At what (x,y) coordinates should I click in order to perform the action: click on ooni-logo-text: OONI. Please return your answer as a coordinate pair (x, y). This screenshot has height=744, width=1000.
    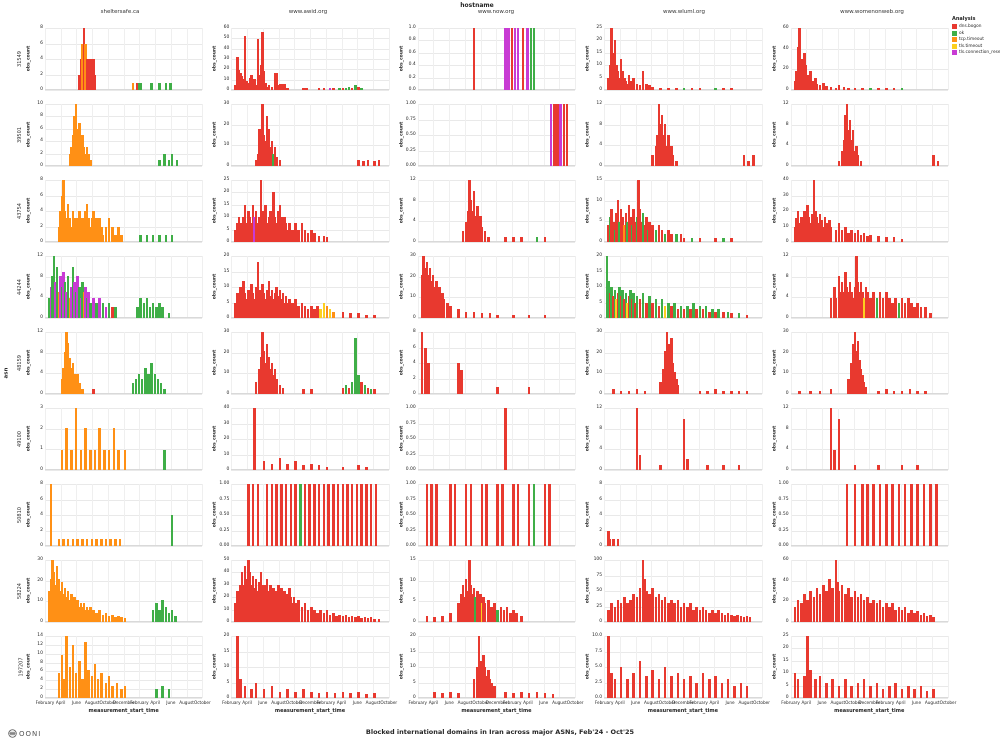
    Looking at the image, I should click on (30, 733).